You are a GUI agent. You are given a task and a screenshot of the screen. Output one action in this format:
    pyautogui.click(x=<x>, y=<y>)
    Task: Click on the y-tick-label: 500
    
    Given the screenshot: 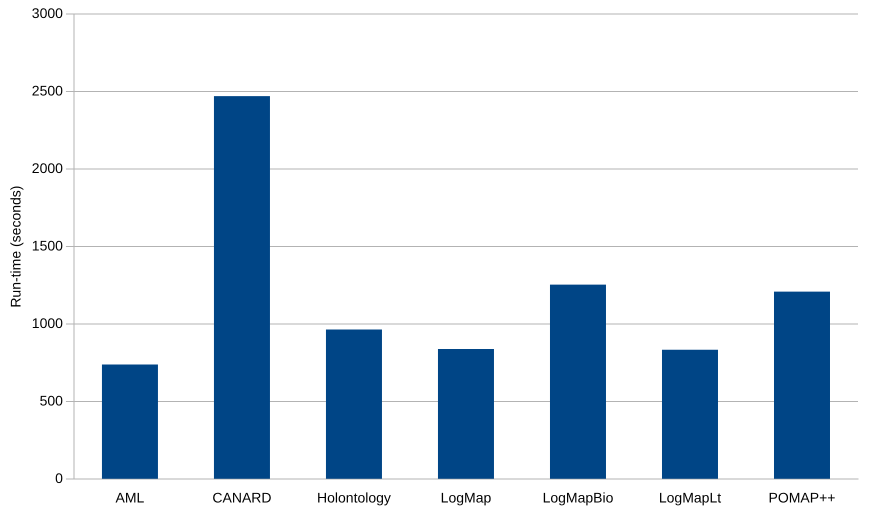 What is the action you would take?
    pyautogui.click(x=52, y=400)
    